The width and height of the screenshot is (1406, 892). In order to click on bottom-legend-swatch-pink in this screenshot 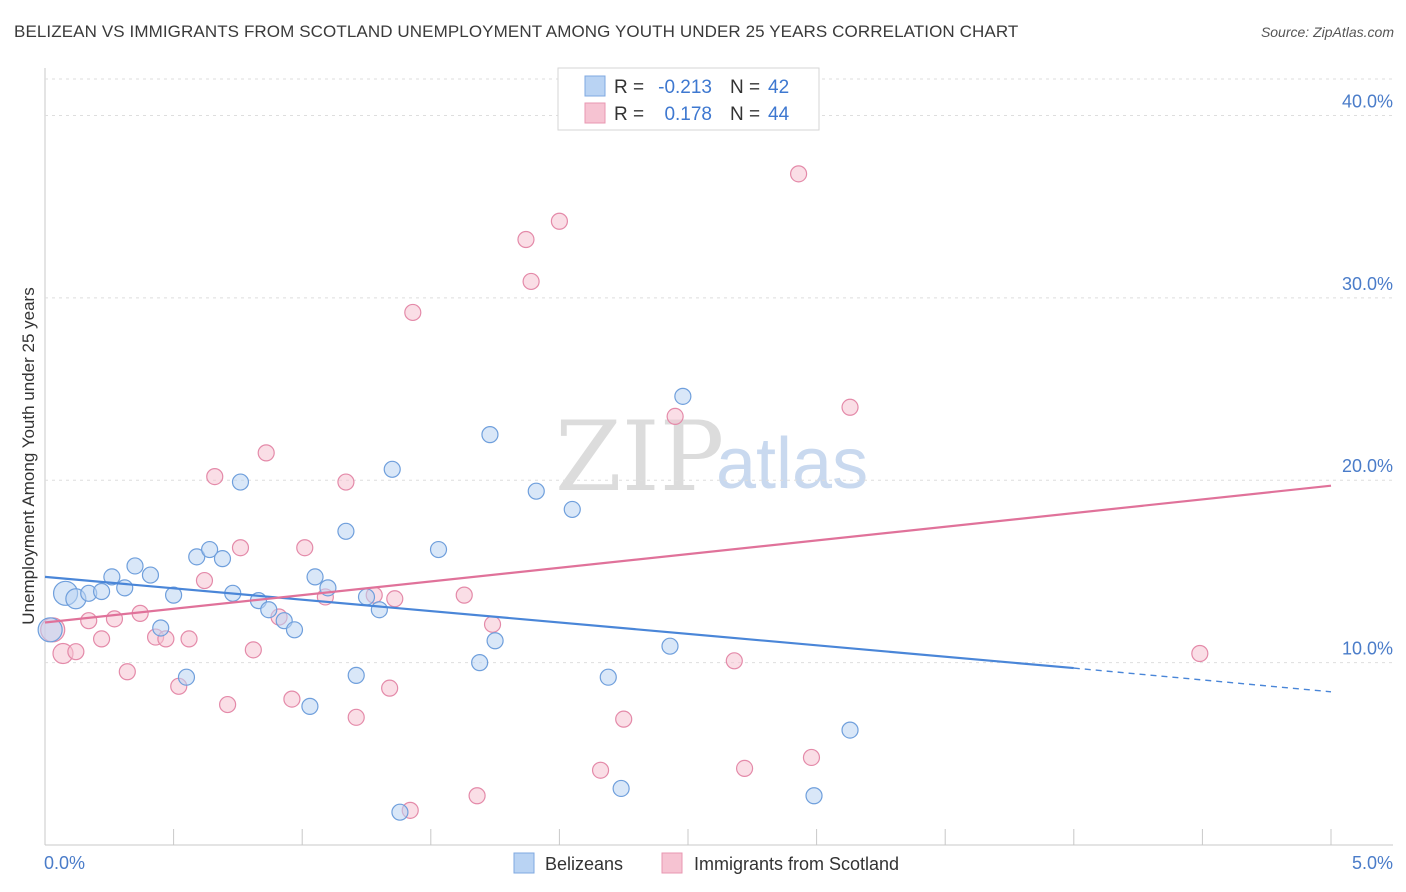, I will do `click(672, 863)`.